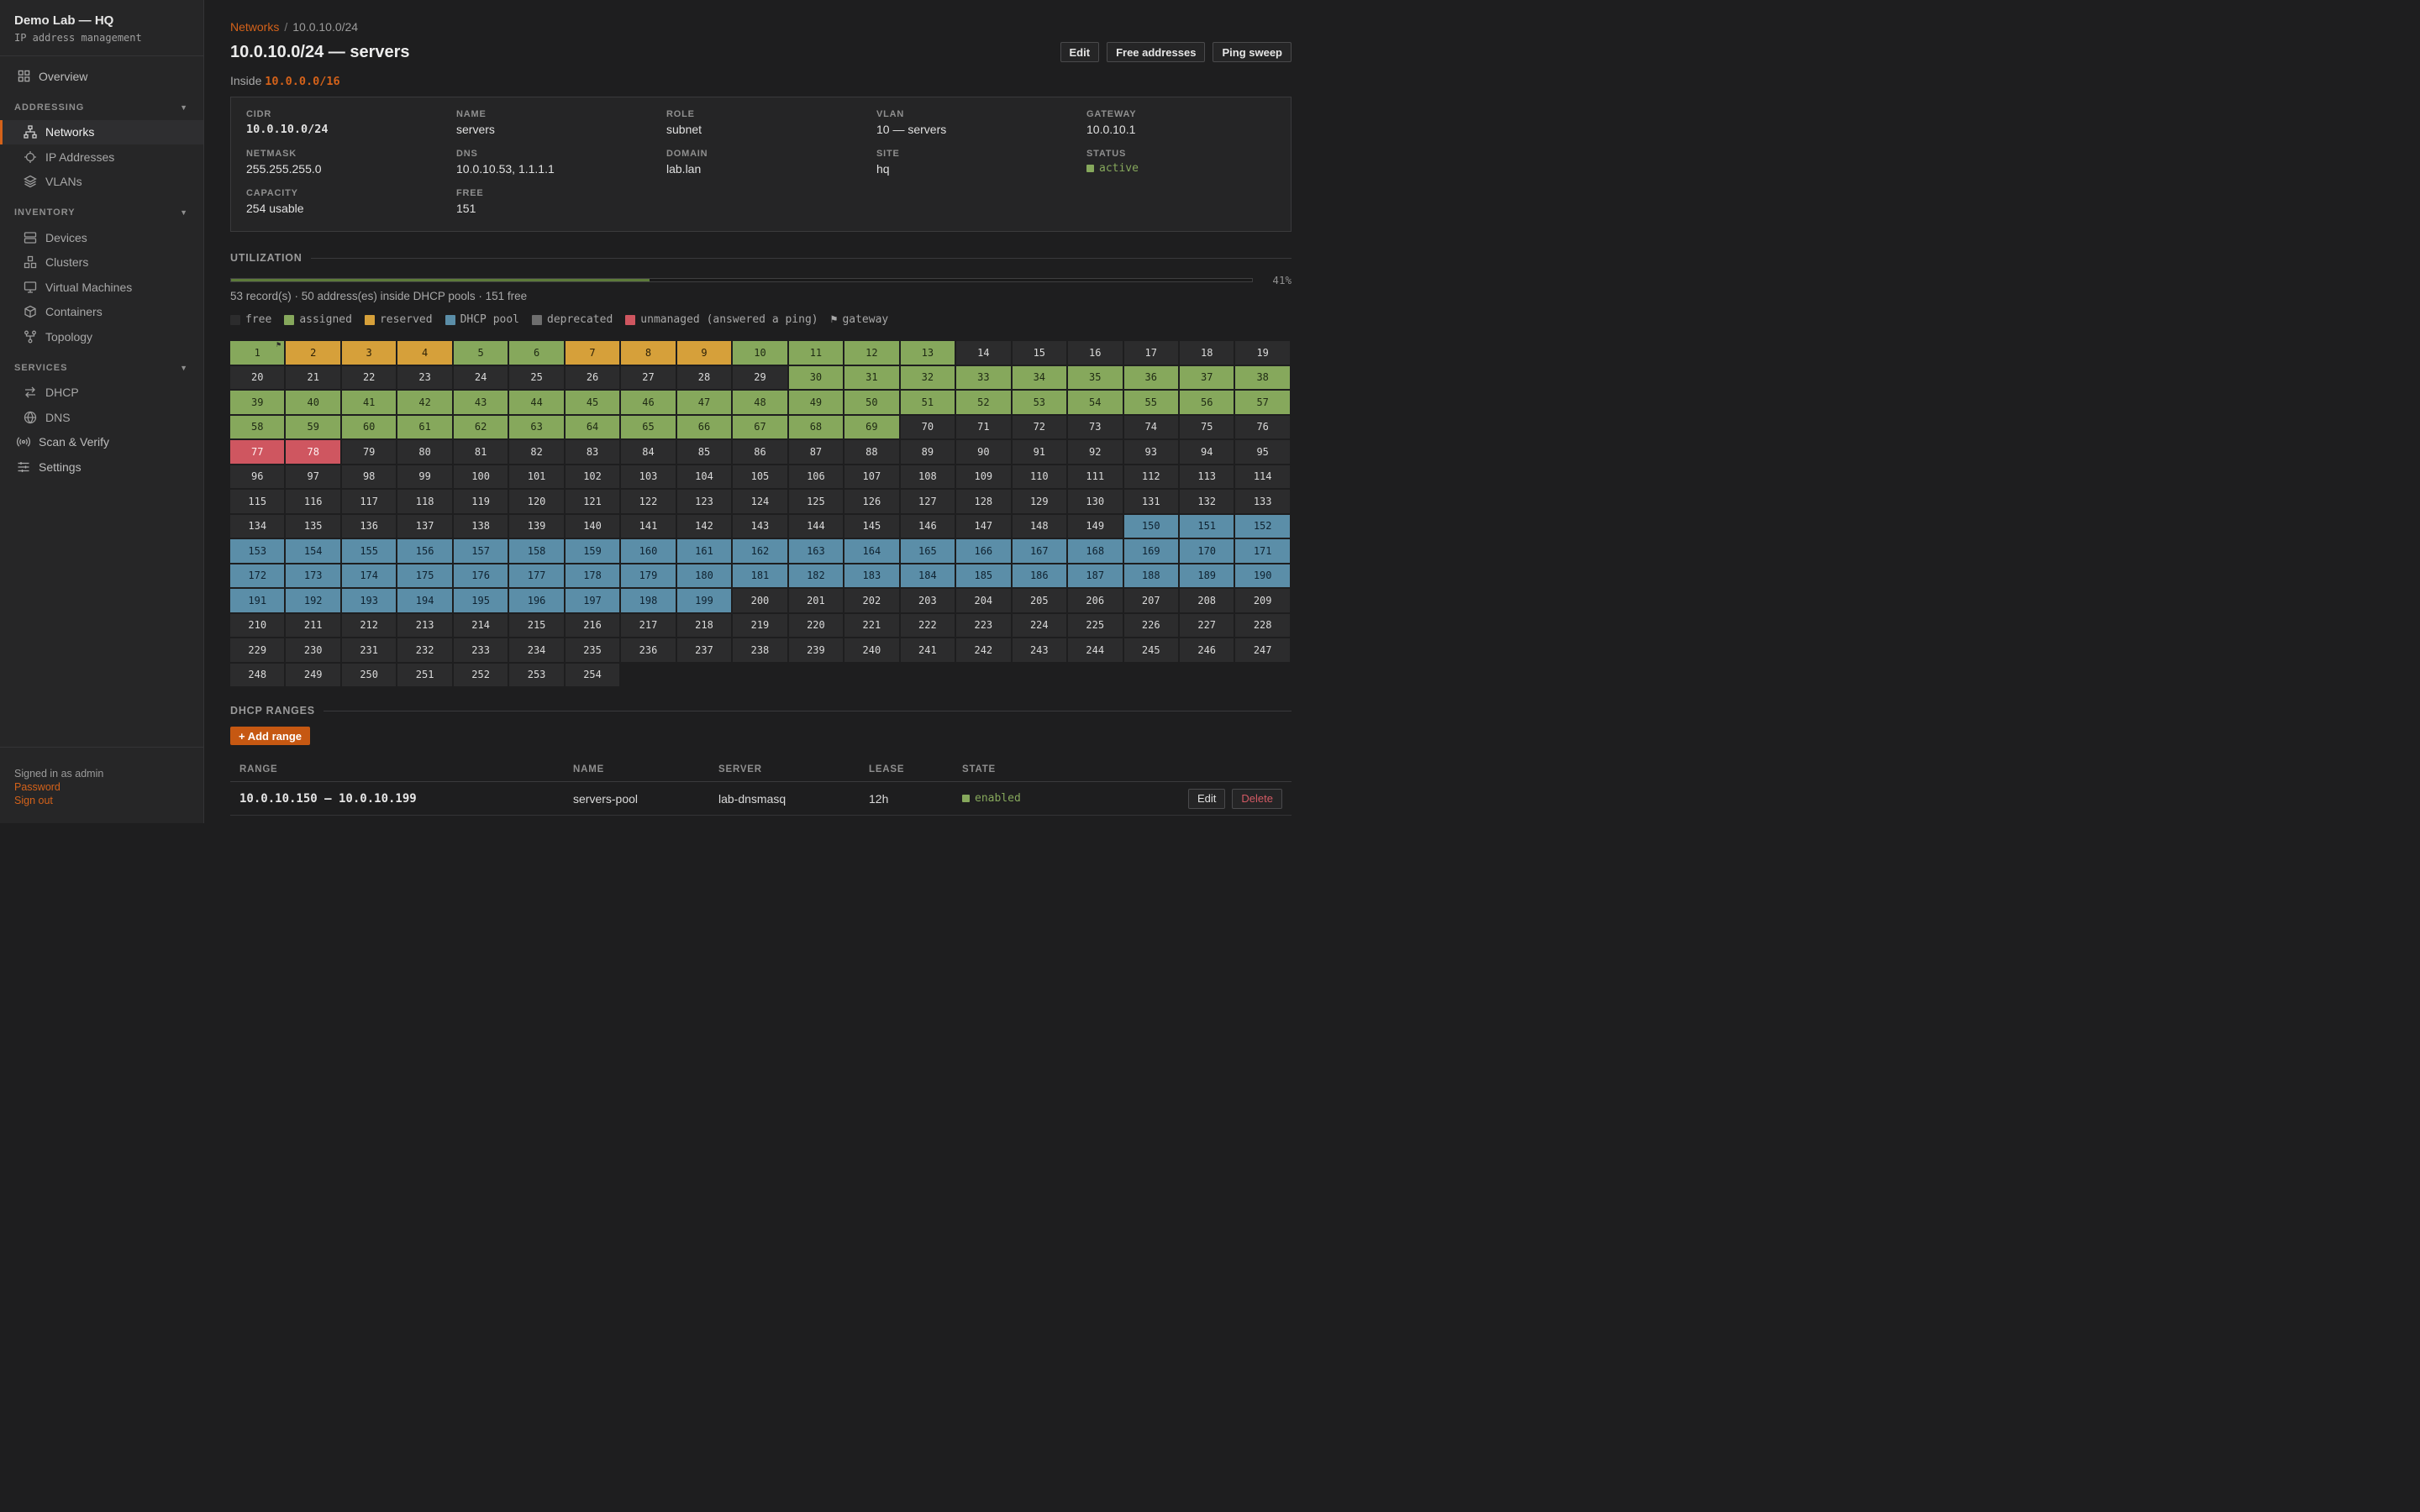  I want to click on ip-cell: 246, so click(1206, 650).